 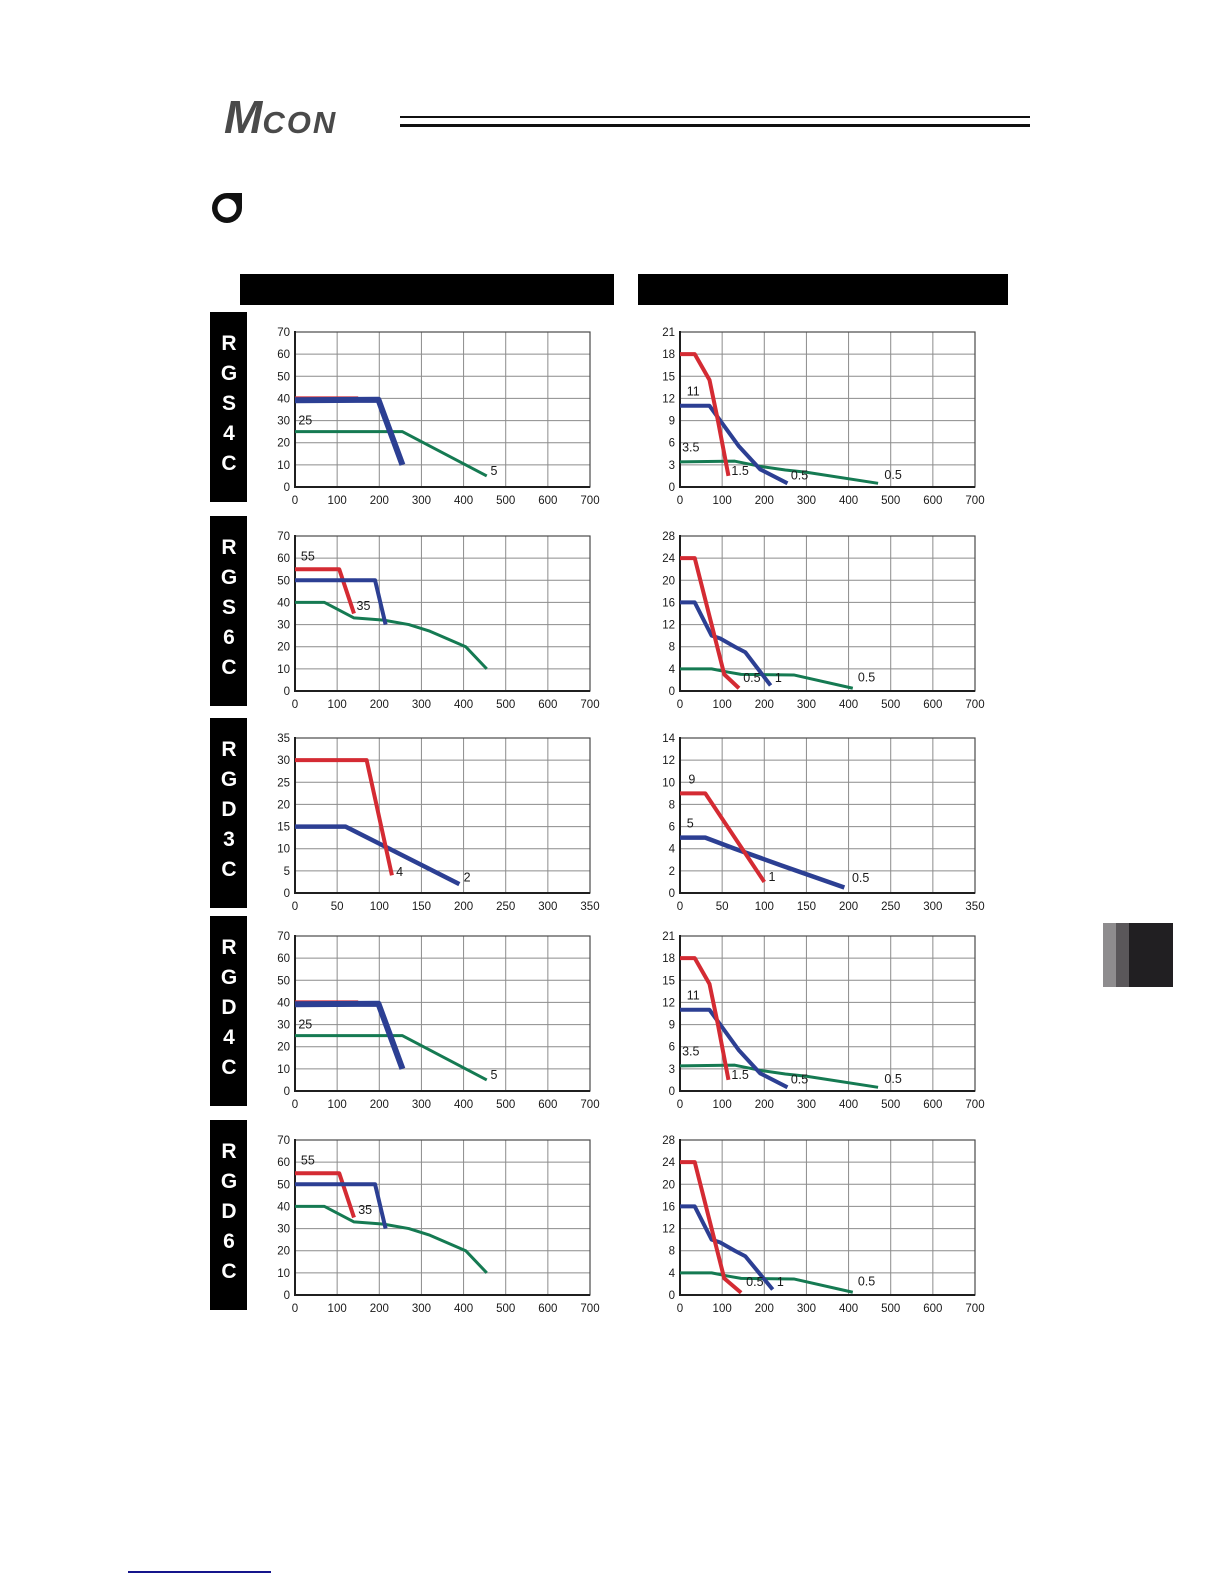 I want to click on chart-svg: 0 100 200 300 400 500 600 700 0 10 20 30 40 50 60 70 25 5, so click(x=438, y=1021).